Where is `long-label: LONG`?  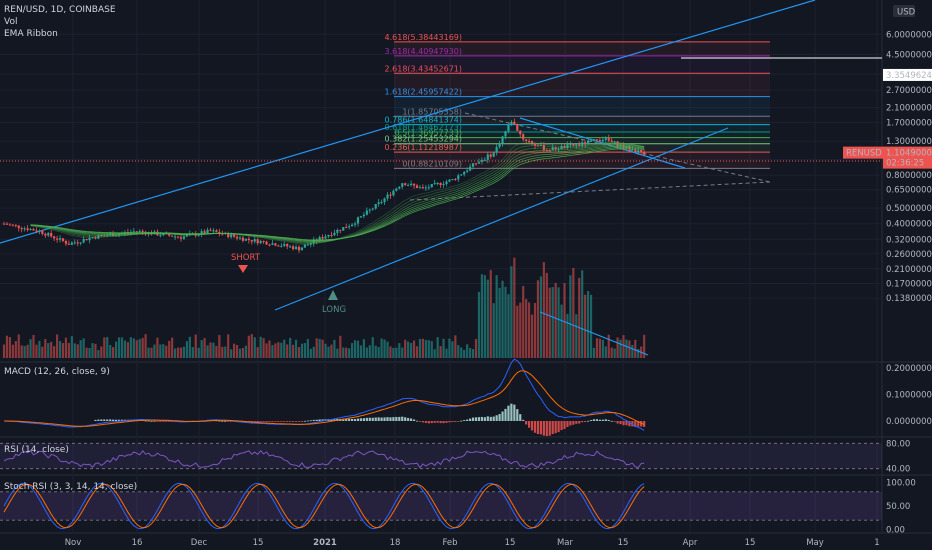
long-label: LONG is located at coordinates (334, 310).